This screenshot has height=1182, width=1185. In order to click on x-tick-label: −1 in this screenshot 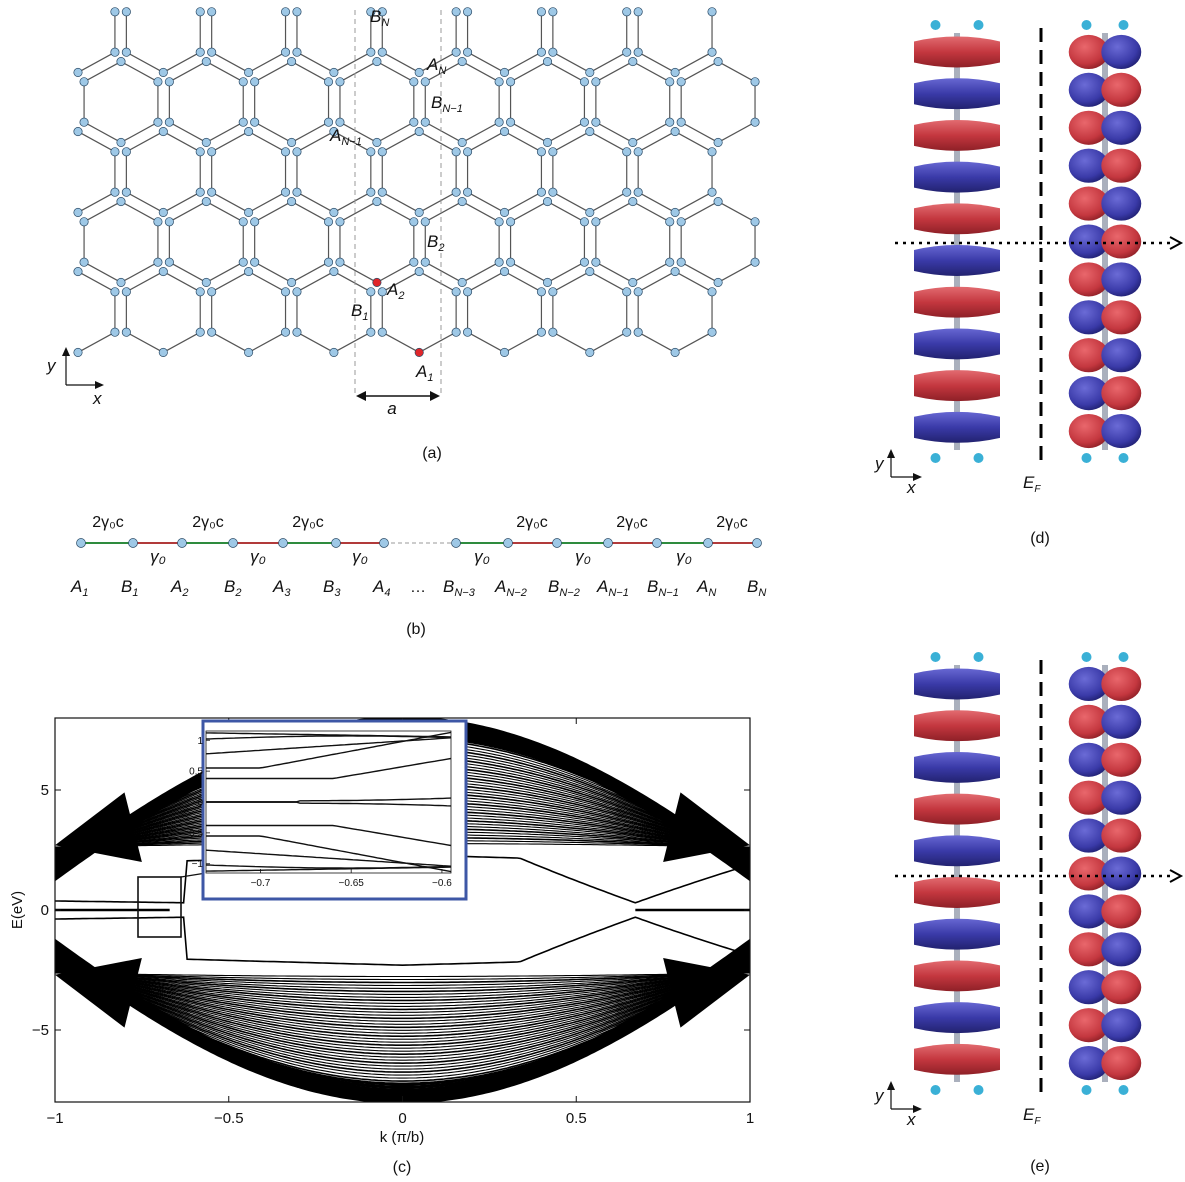, I will do `click(54, 1118)`.